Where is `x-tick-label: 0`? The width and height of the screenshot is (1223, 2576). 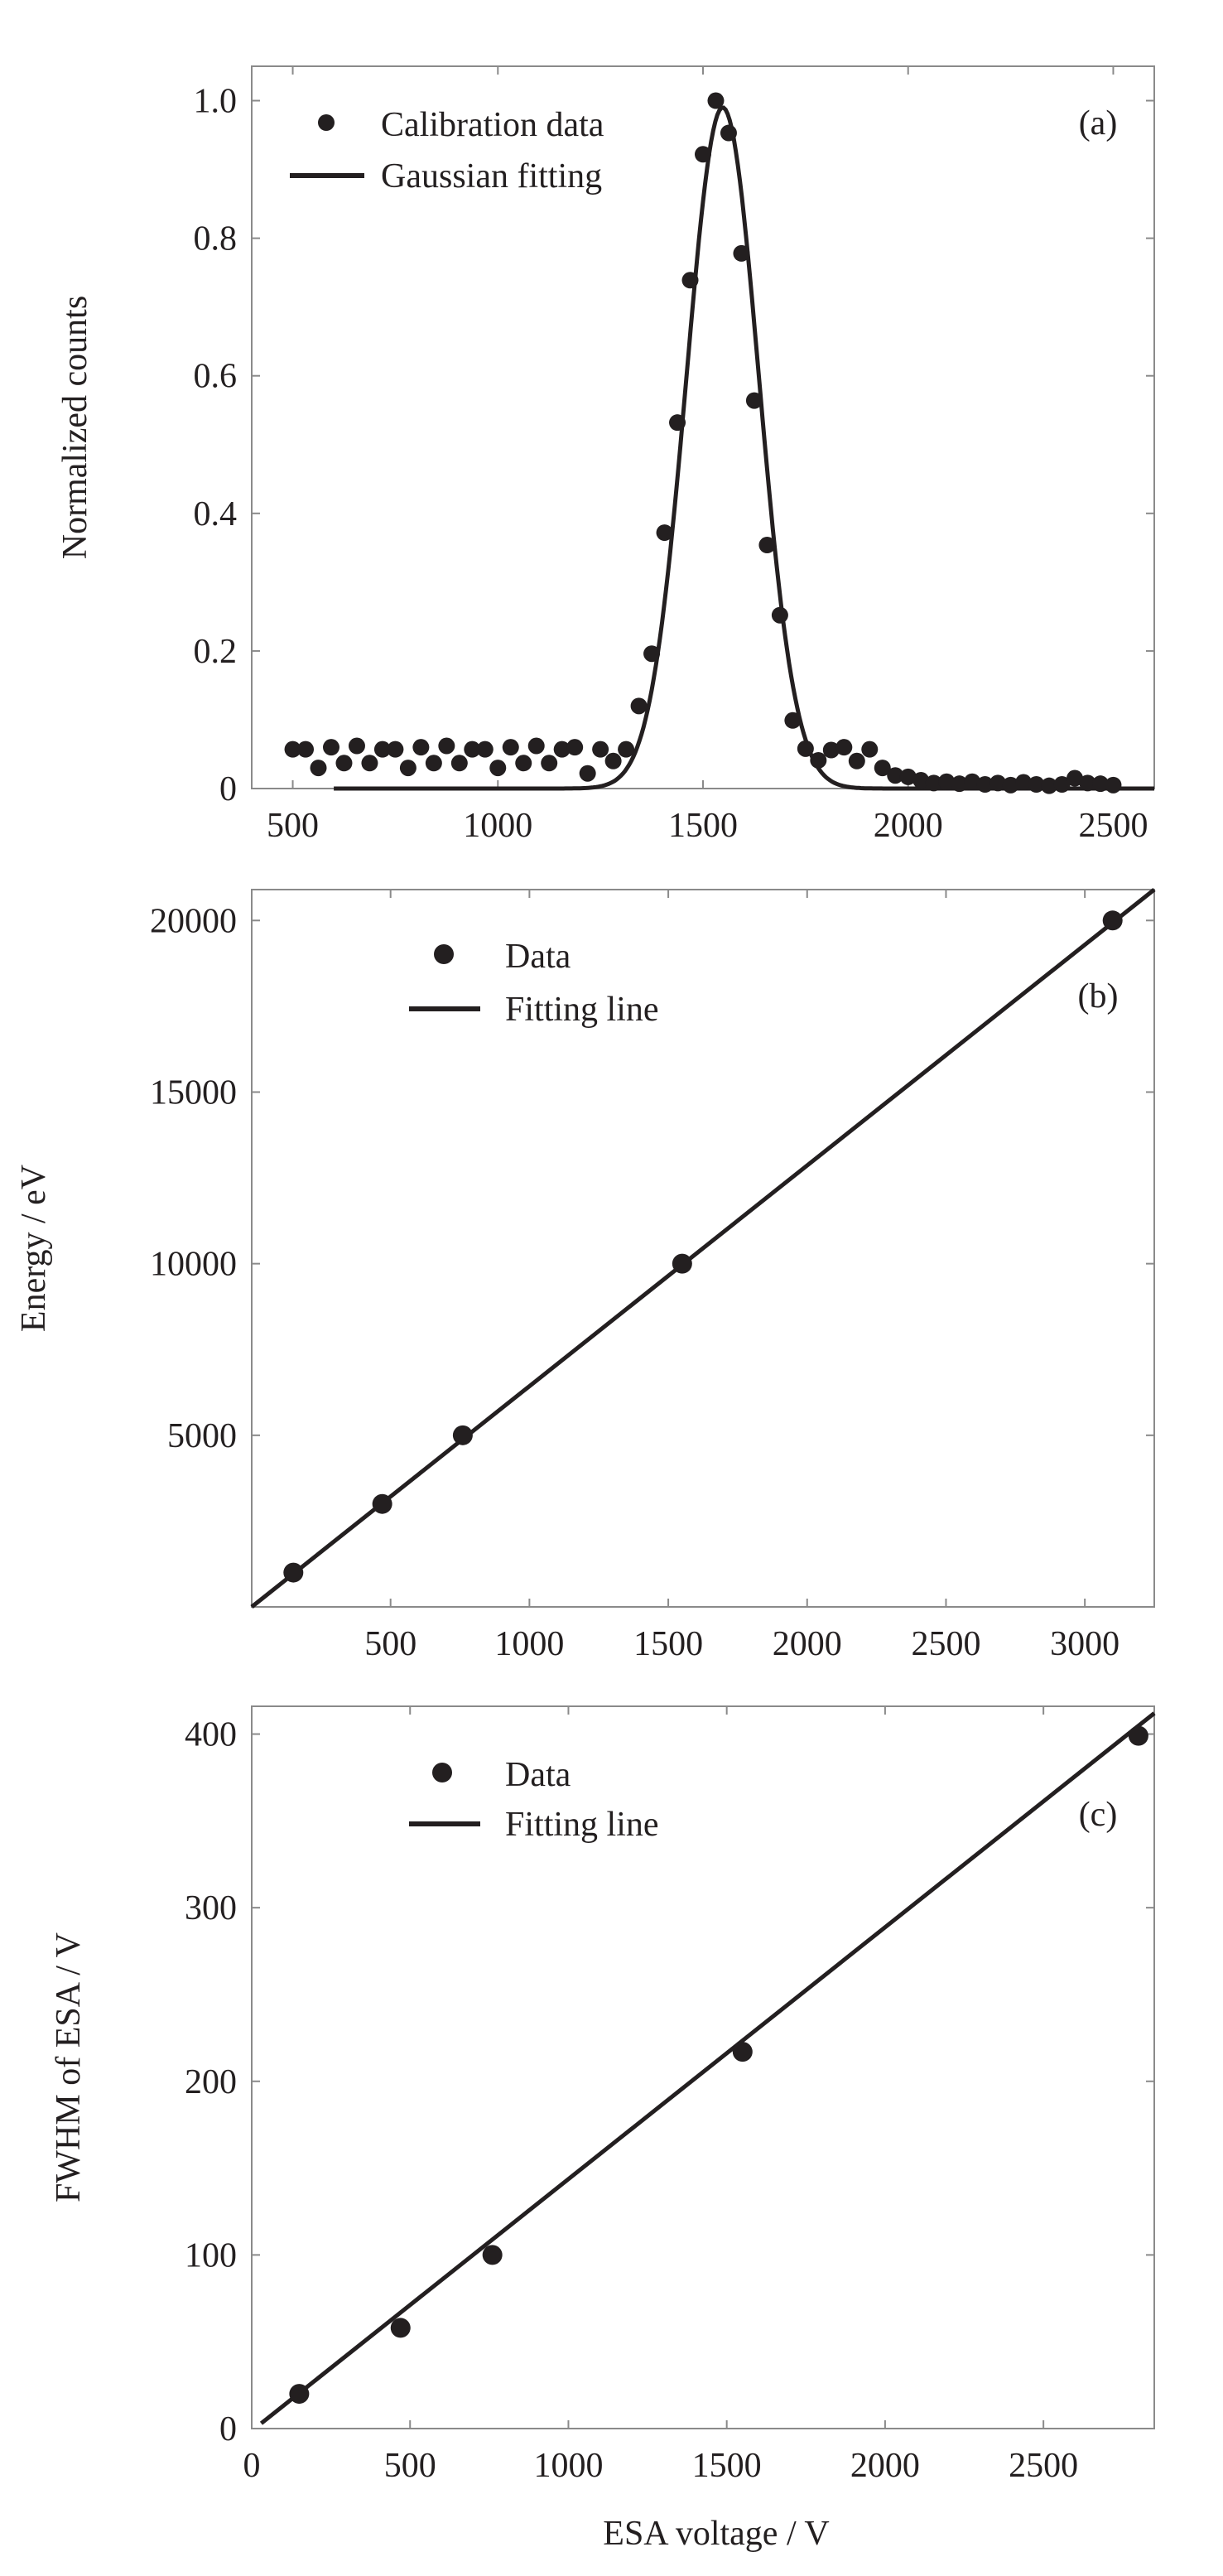
x-tick-label: 0 is located at coordinates (252, 2466).